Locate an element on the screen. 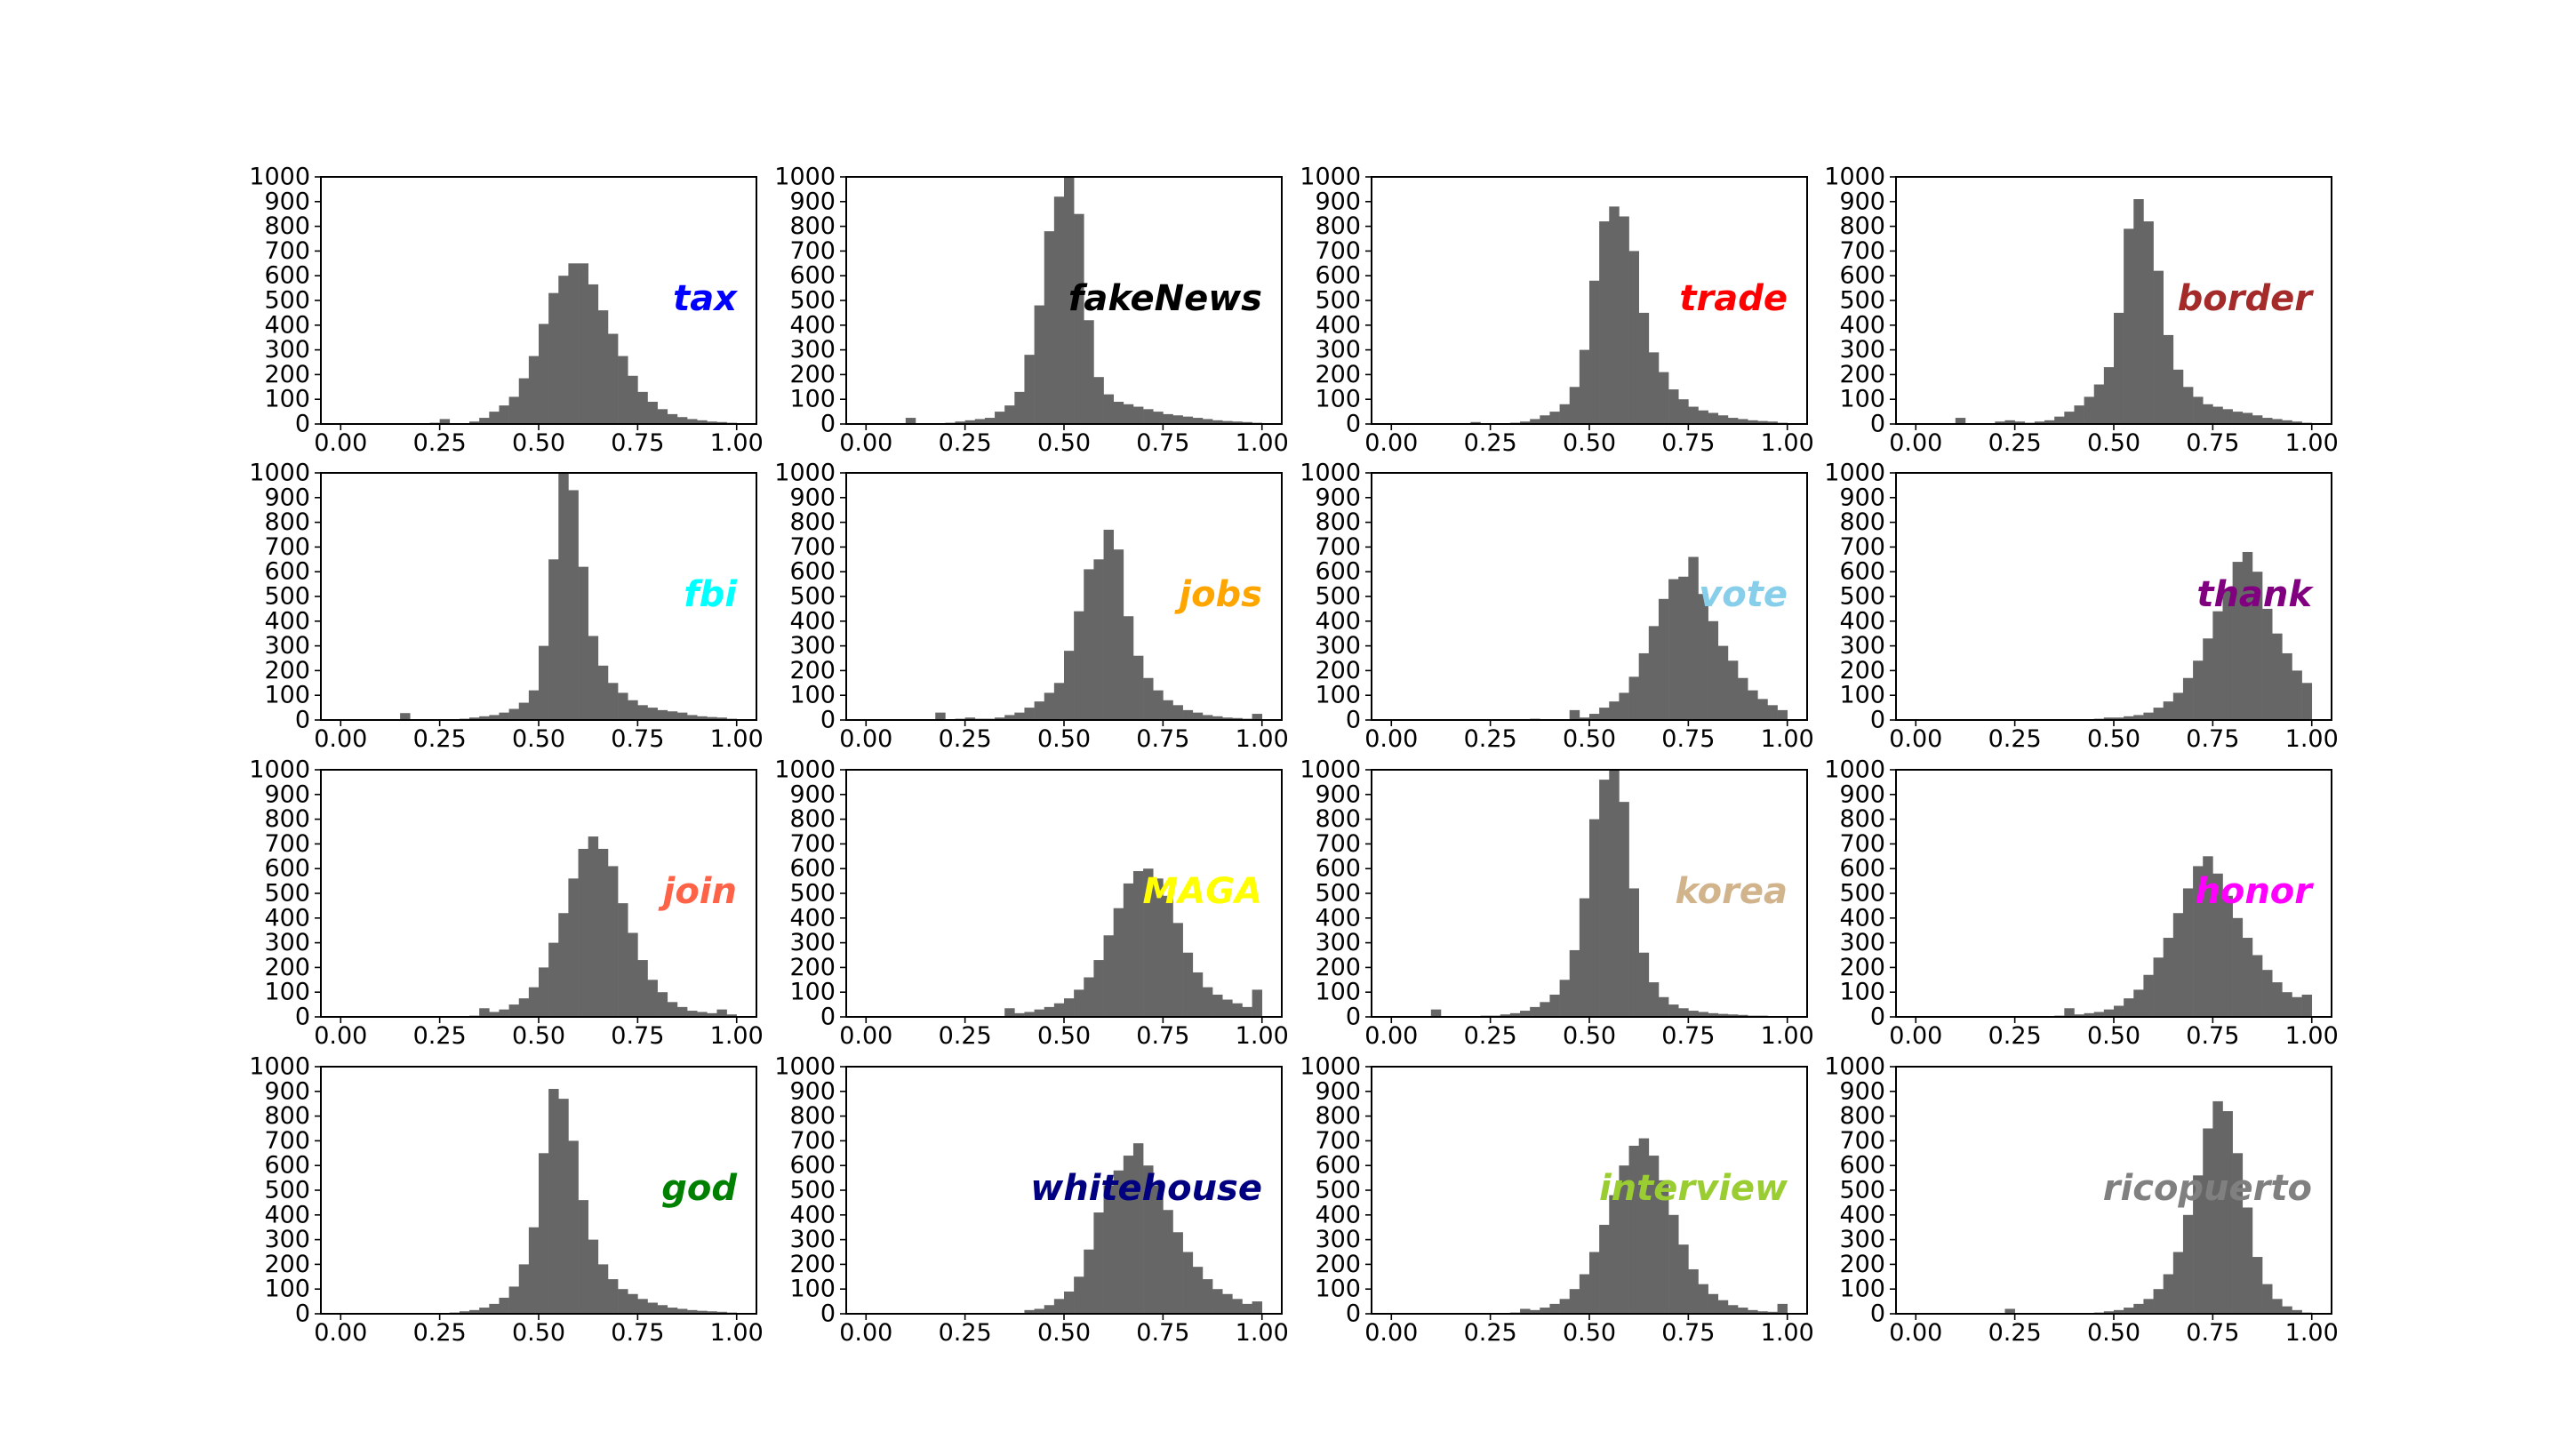 The width and height of the screenshot is (2560, 1456). y-tick-label: 700 is located at coordinates (812, 844).